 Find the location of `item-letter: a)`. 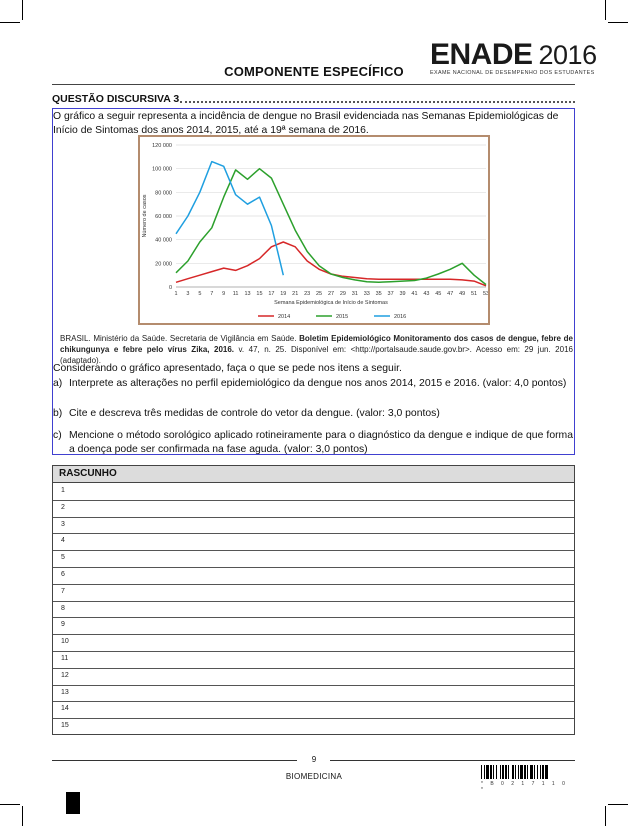

item-letter: a) is located at coordinates (58, 383).